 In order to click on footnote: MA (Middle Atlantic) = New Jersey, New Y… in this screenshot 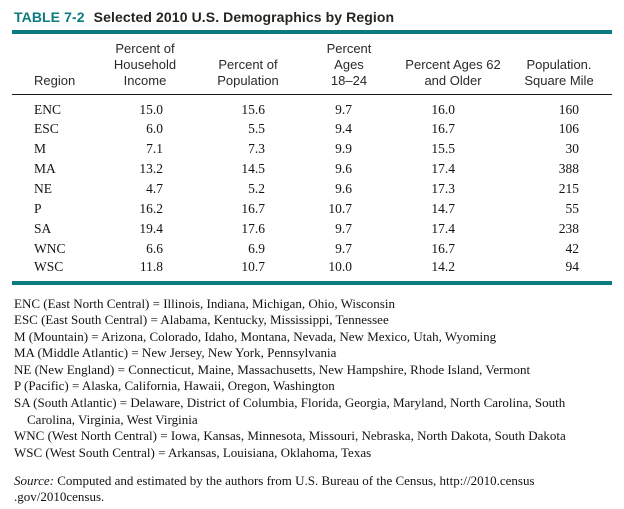, I will do `click(175, 353)`.